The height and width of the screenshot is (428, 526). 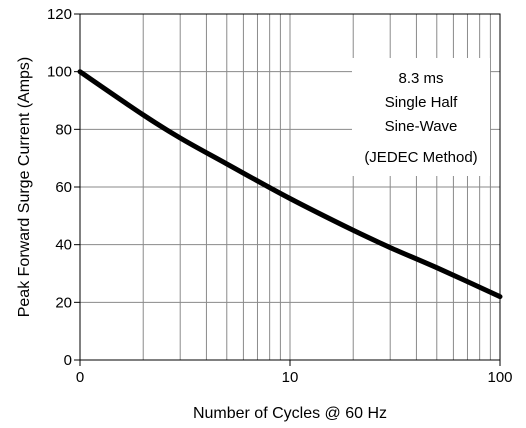 I want to click on y-tick-label: 100, so click(x=59, y=72).